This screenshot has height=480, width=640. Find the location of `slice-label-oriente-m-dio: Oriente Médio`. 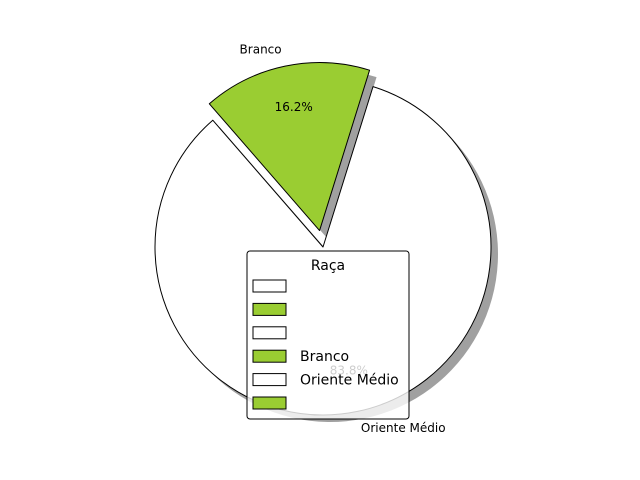

slice-label-oriente-m-dio: Oriente Médio is located at coordinates (403, 428).